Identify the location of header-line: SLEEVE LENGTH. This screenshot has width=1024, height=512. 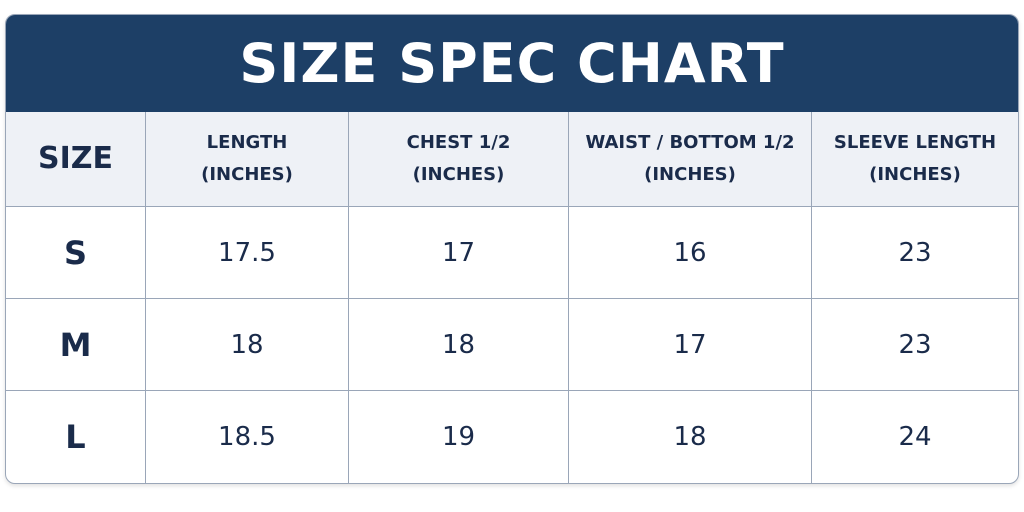
(915, 142).